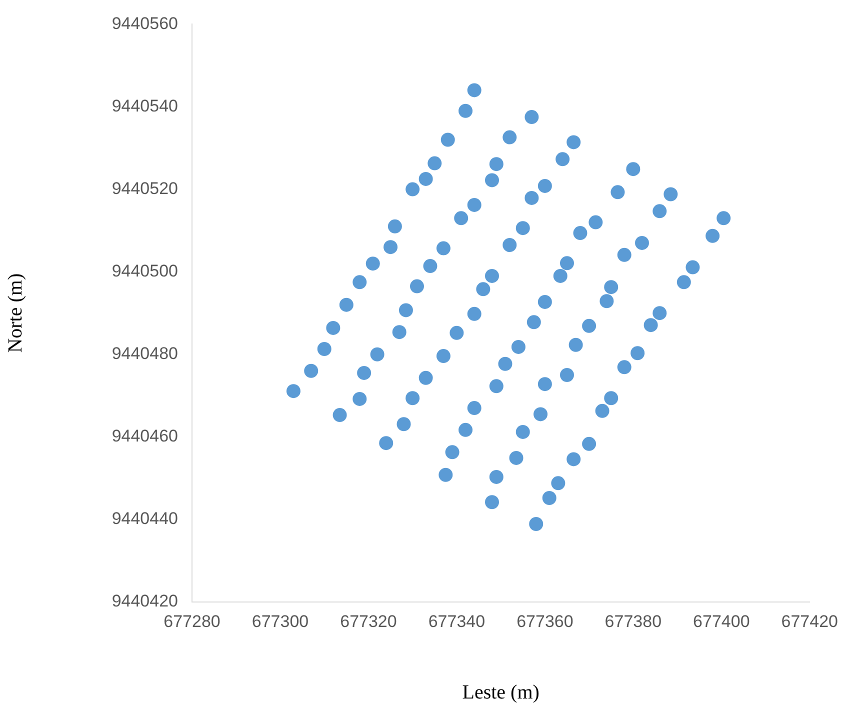 The image size is (848, 709). I want to click on x-axis-title: Leste (m), so click(501, 692).